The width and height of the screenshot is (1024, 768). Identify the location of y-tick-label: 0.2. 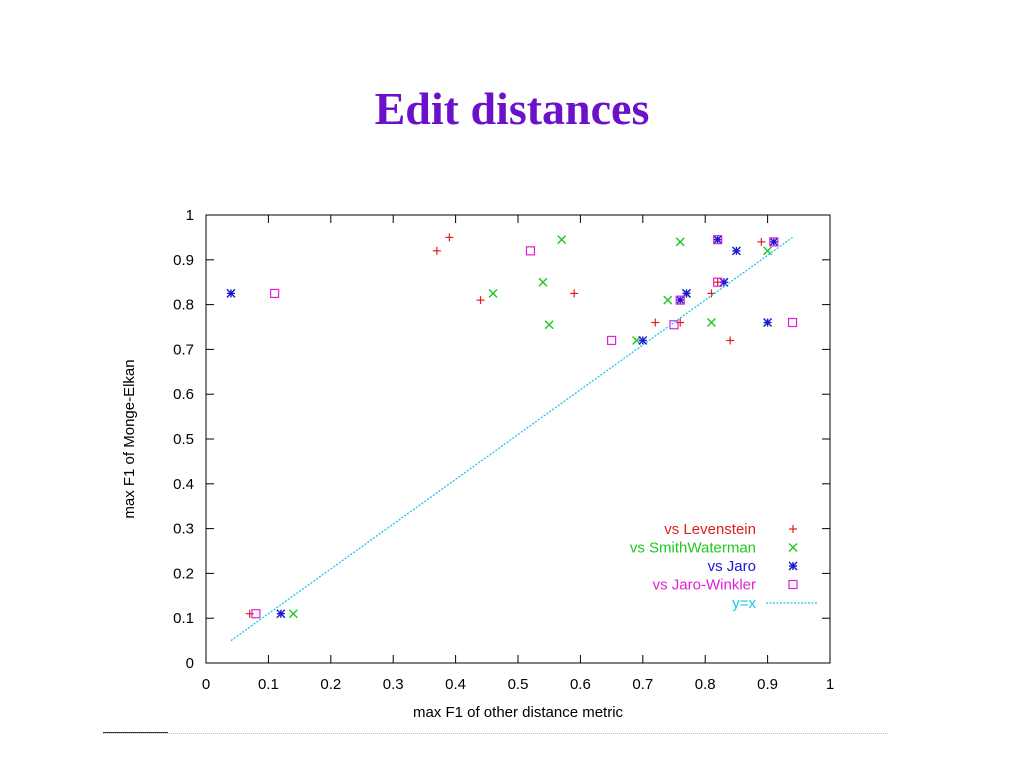
(183, 573).